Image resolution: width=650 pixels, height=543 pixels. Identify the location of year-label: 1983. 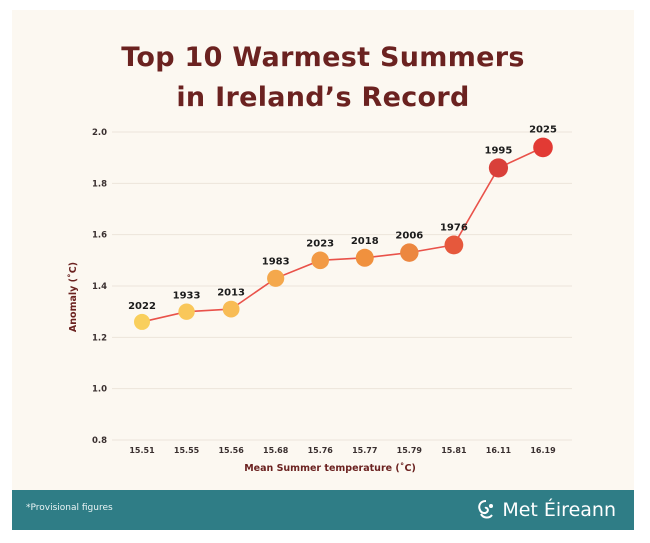
(276, 262).